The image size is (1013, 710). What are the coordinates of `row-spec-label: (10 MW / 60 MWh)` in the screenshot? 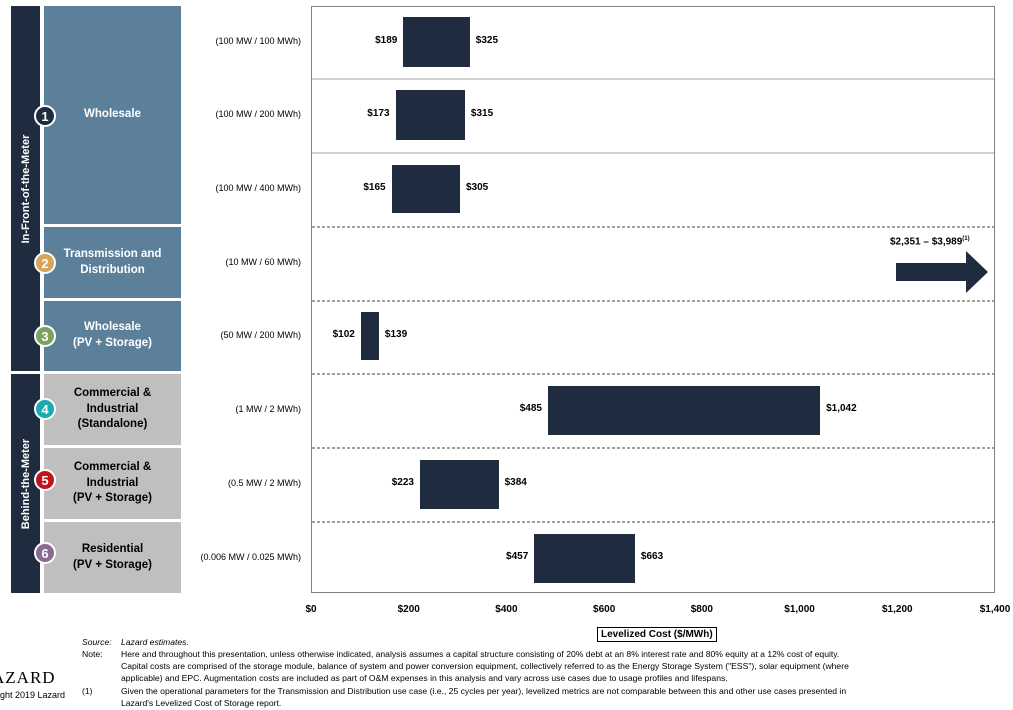 It's located at (263, 262).